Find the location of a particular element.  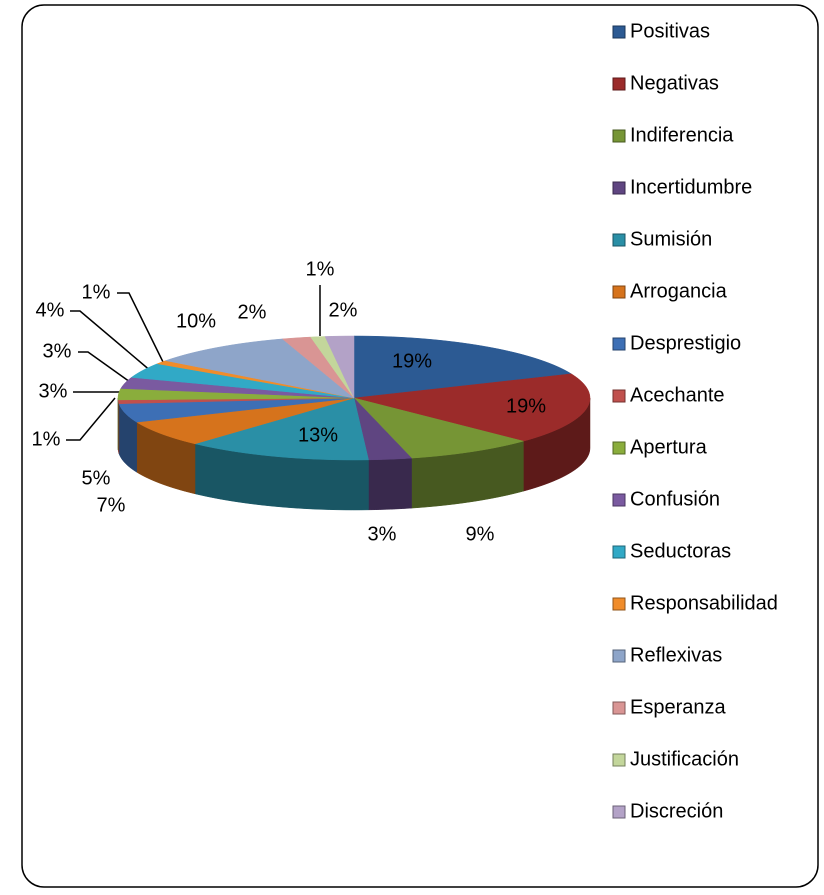

data-label: 5% is located at coordinates (96, 478).